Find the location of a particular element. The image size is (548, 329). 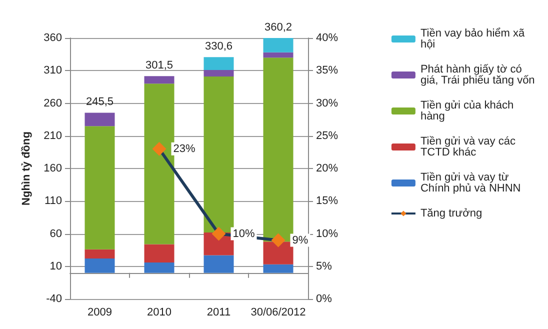

legend-label: Tiền gửi của khách hàng is located at coordinates (468, 111).